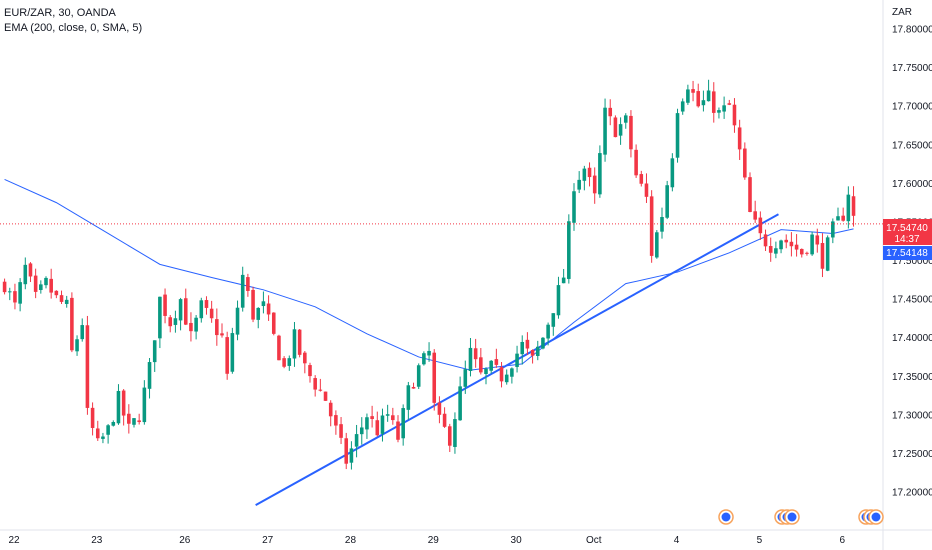 Image resolution: width=932 pixels, height=550 pixels. I want to click on time-tick-label: 6, so click(842, 540).